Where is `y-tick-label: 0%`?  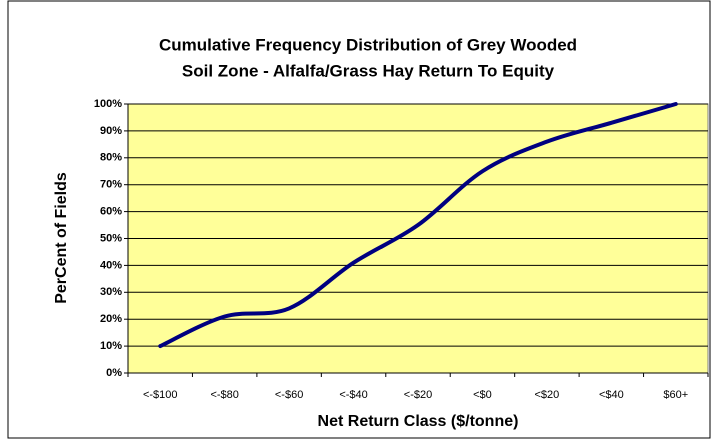 y-tick-label: 0% is located at coordinates (114, 373).